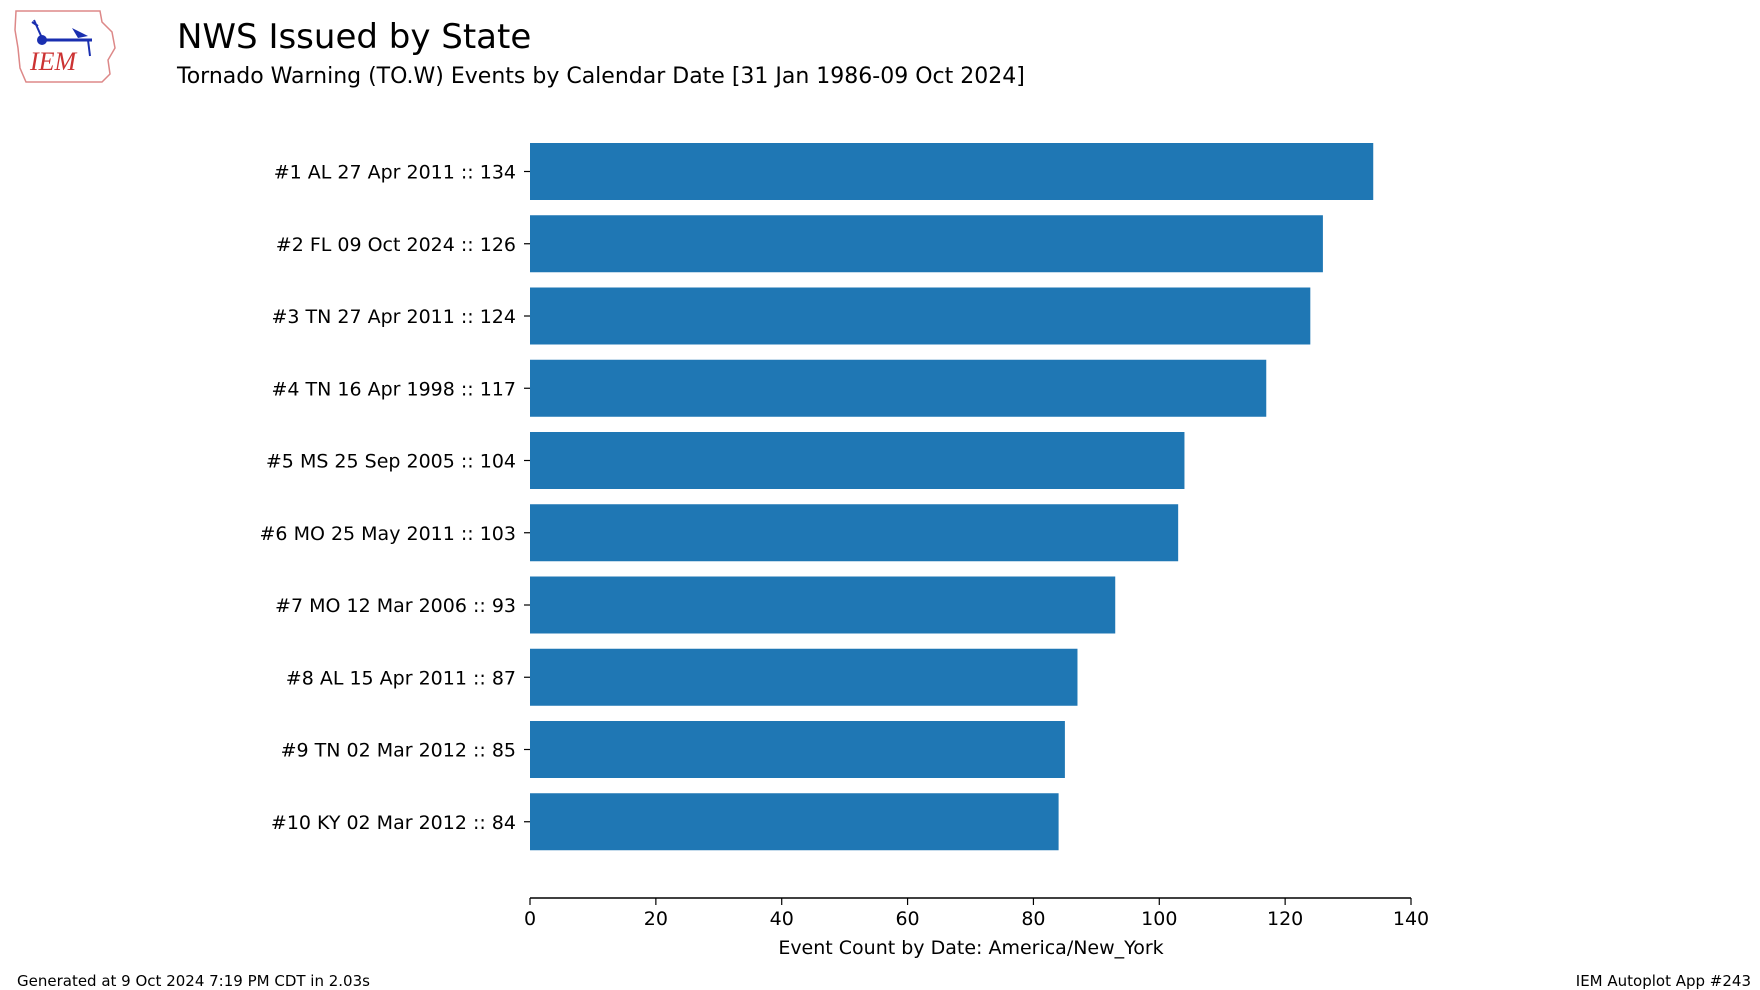 Image resolution: width=1760 pixels, height=990 pixels. Describe the element at coordinates (393, 823) in the screenshot. I see `y-tick-label: #10 KY 02 Mar 2012 :: 84` at that location.